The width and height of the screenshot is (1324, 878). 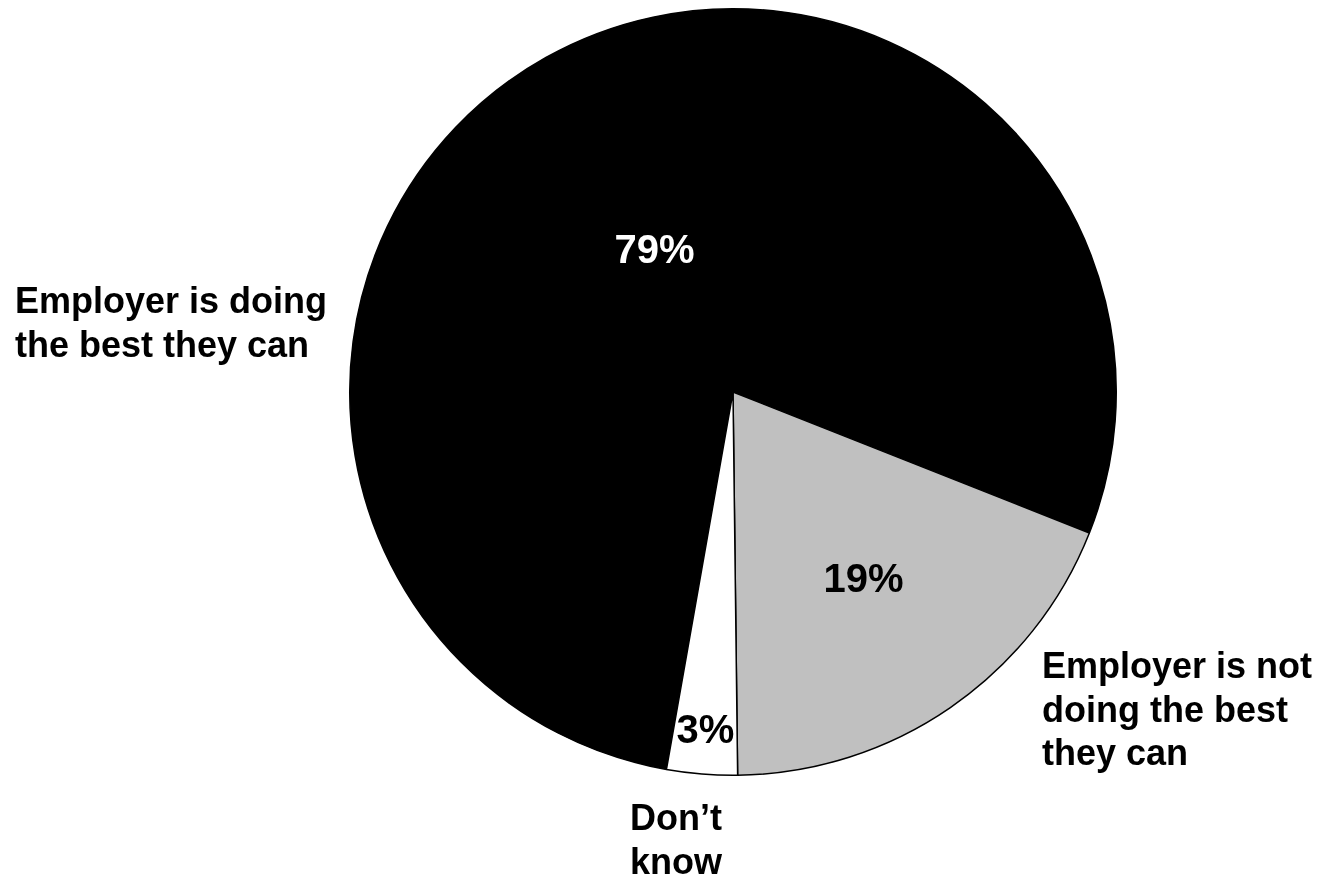 I want to click on data-label: 19%, so click(x=863, y=578).